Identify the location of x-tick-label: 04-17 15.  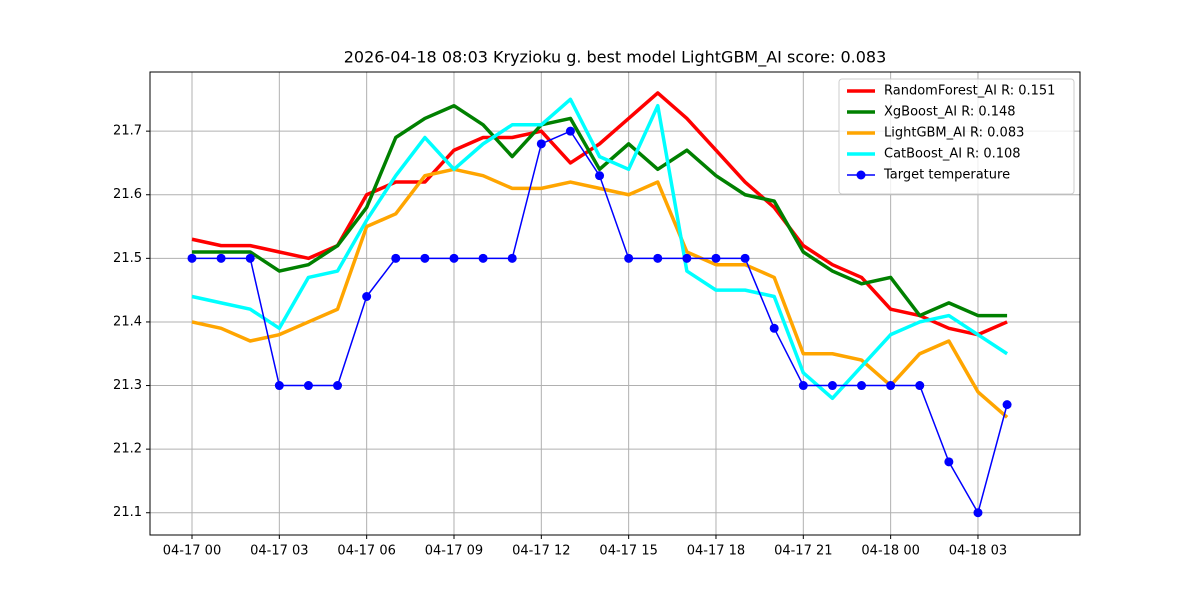
(628, 551).